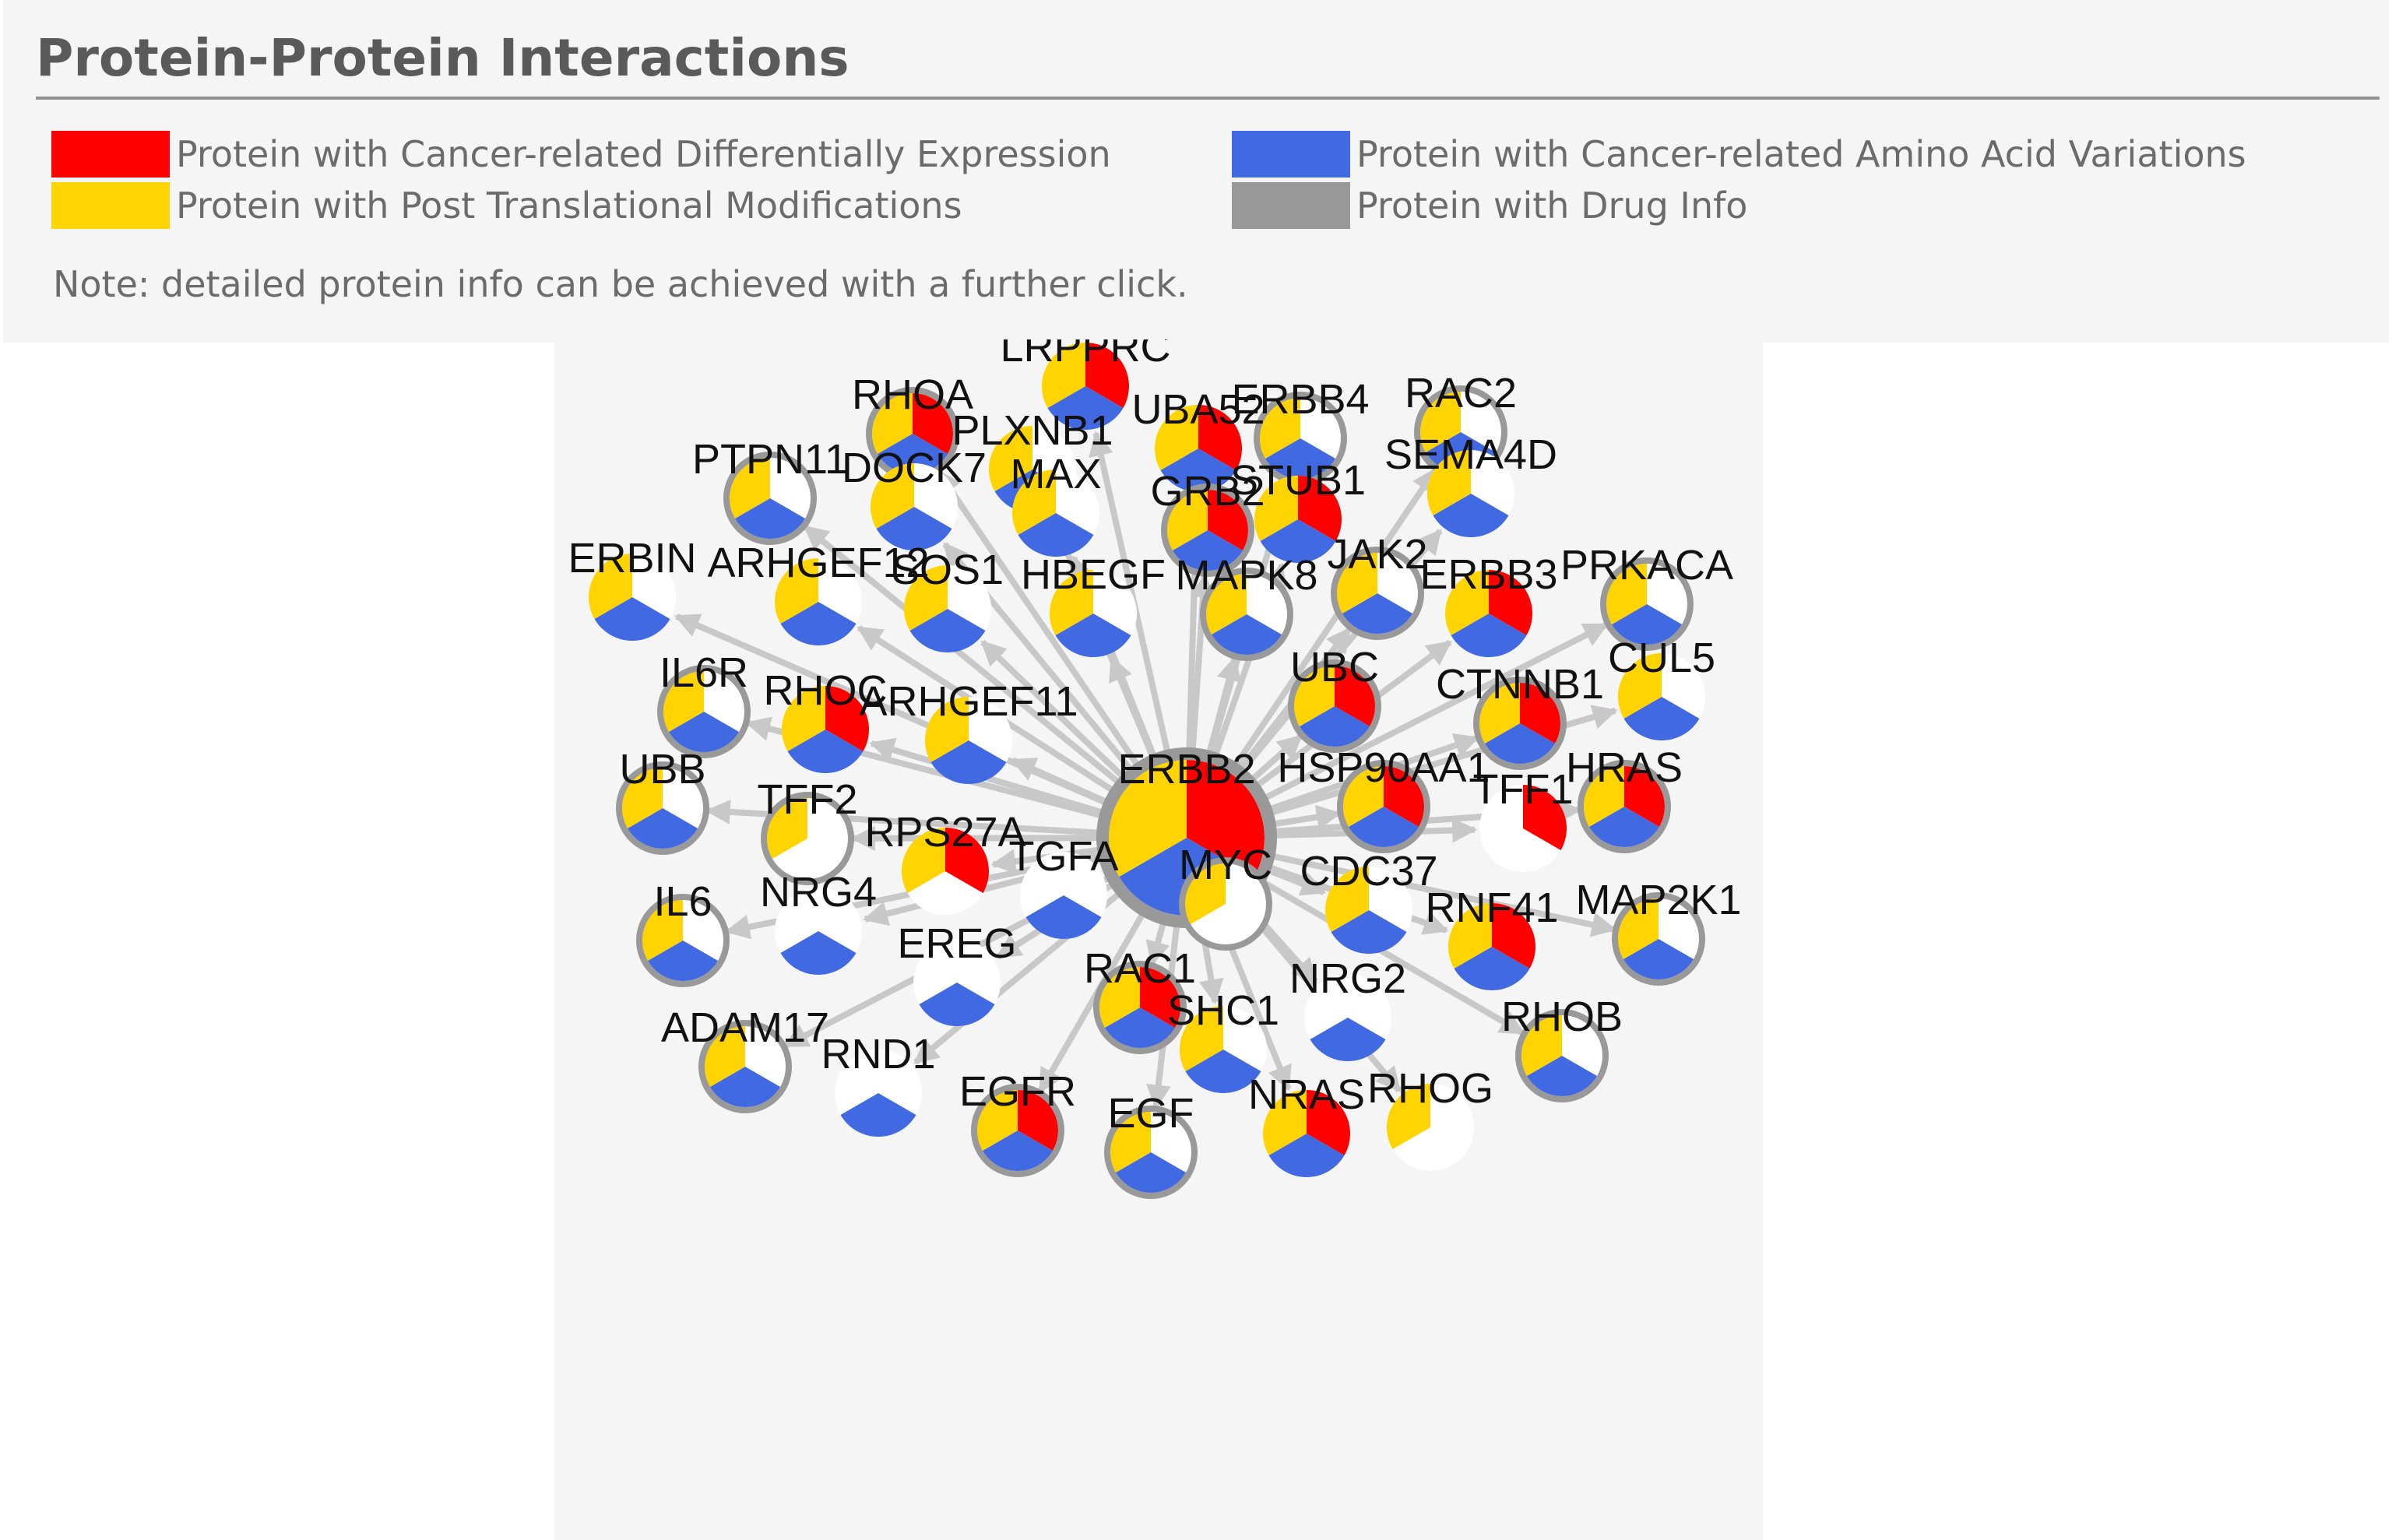 This screenshot has width=2392, height=1540. What do you see at coordinates (1226, 904) in the screenshot?
I see `node-myc` at bounding box center [1226, 904].